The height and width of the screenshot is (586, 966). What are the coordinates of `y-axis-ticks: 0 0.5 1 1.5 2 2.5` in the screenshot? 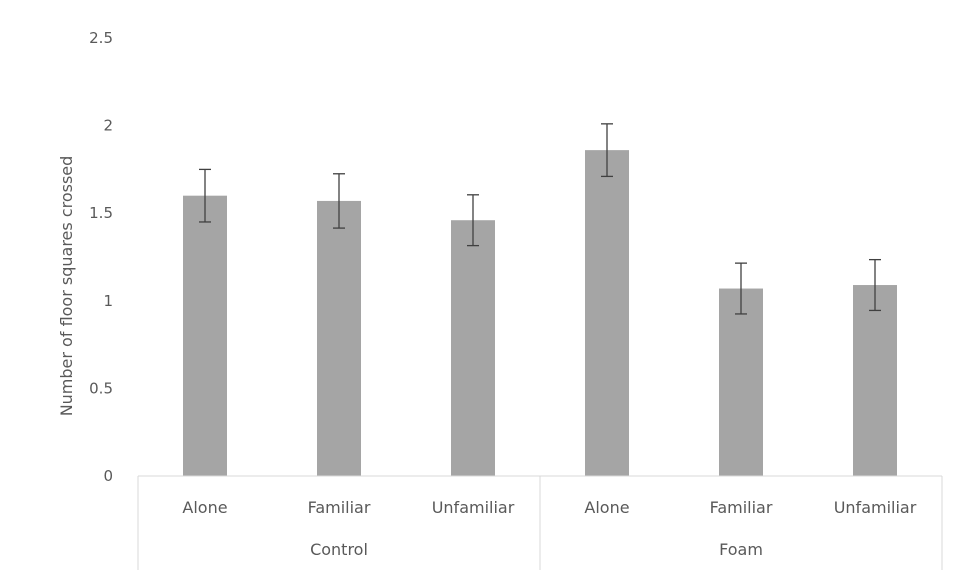 It's located at (101, 257).